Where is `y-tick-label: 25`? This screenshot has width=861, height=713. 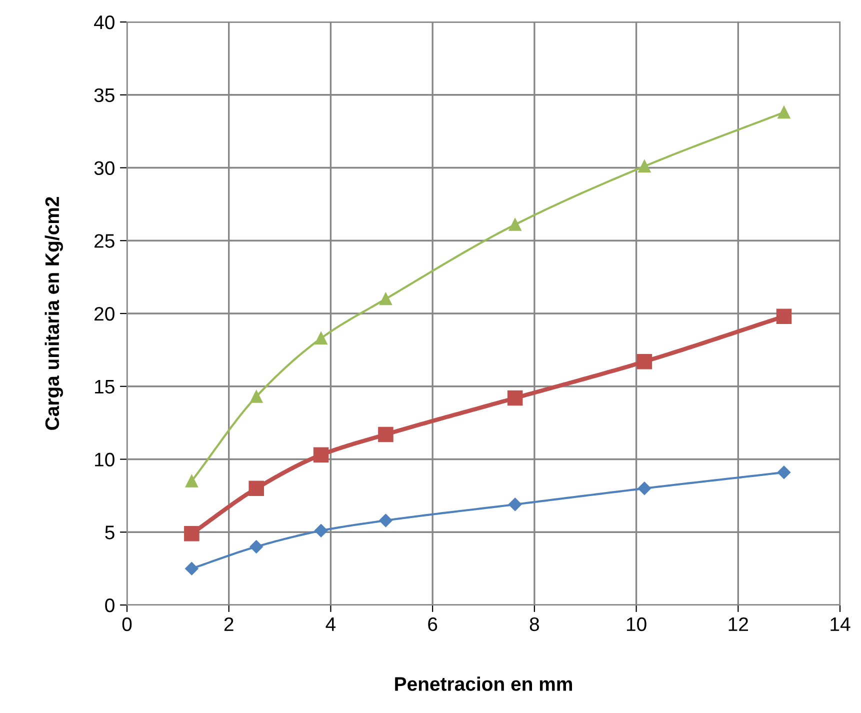
y-tick-label: 25 is located at coordinates (104, 241).